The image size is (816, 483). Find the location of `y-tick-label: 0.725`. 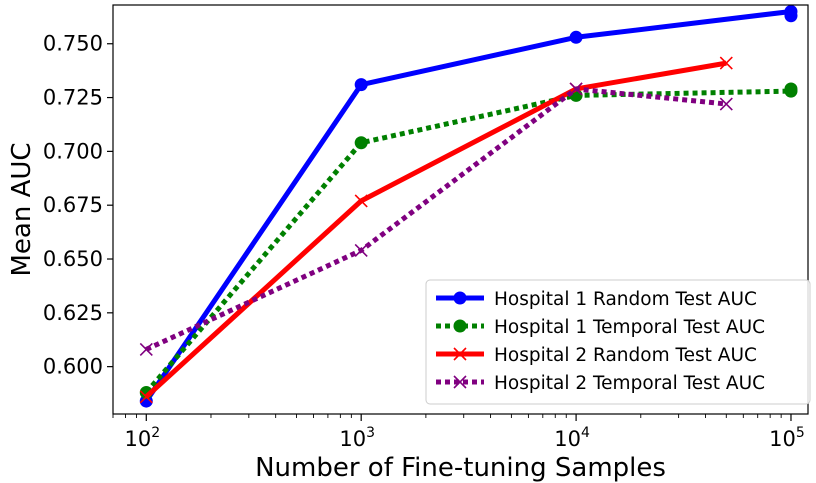

y-tick-label: 0.725 is located at coordinates (73, 98).